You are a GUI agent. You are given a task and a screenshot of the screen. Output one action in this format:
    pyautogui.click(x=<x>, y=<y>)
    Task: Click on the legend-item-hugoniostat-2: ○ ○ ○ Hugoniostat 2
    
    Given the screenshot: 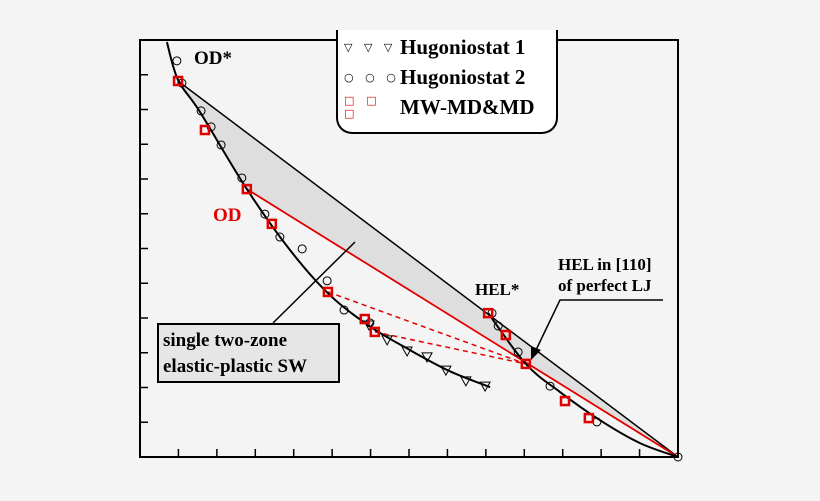 What is the action you would take?
    pyautogui.click(x=431, y=77)
    